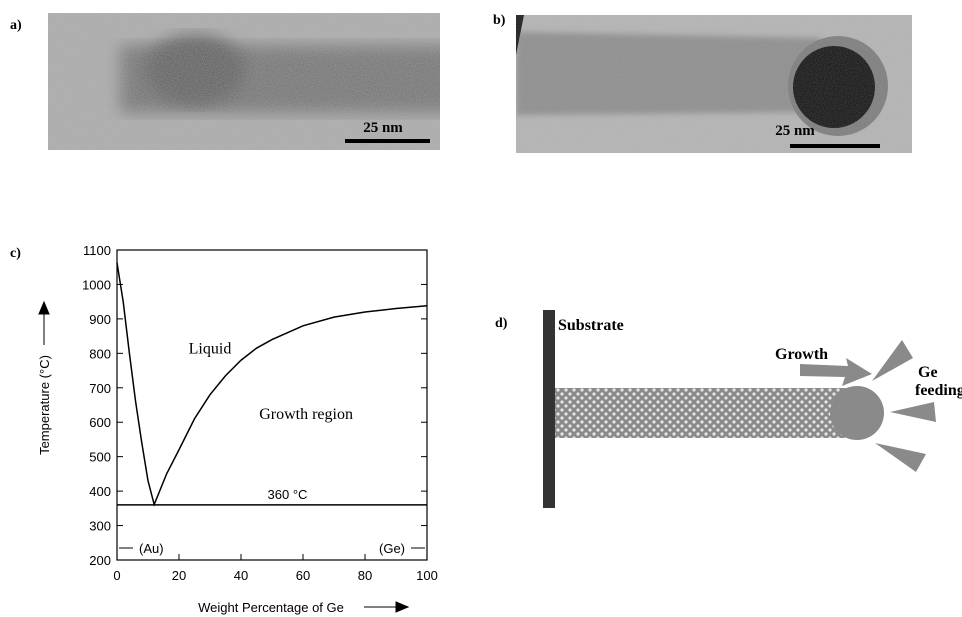  What do you see at coordinates (100, 491) in the screenshot?
I see `y-tick-label: 400` at bounding box center [100, 491].